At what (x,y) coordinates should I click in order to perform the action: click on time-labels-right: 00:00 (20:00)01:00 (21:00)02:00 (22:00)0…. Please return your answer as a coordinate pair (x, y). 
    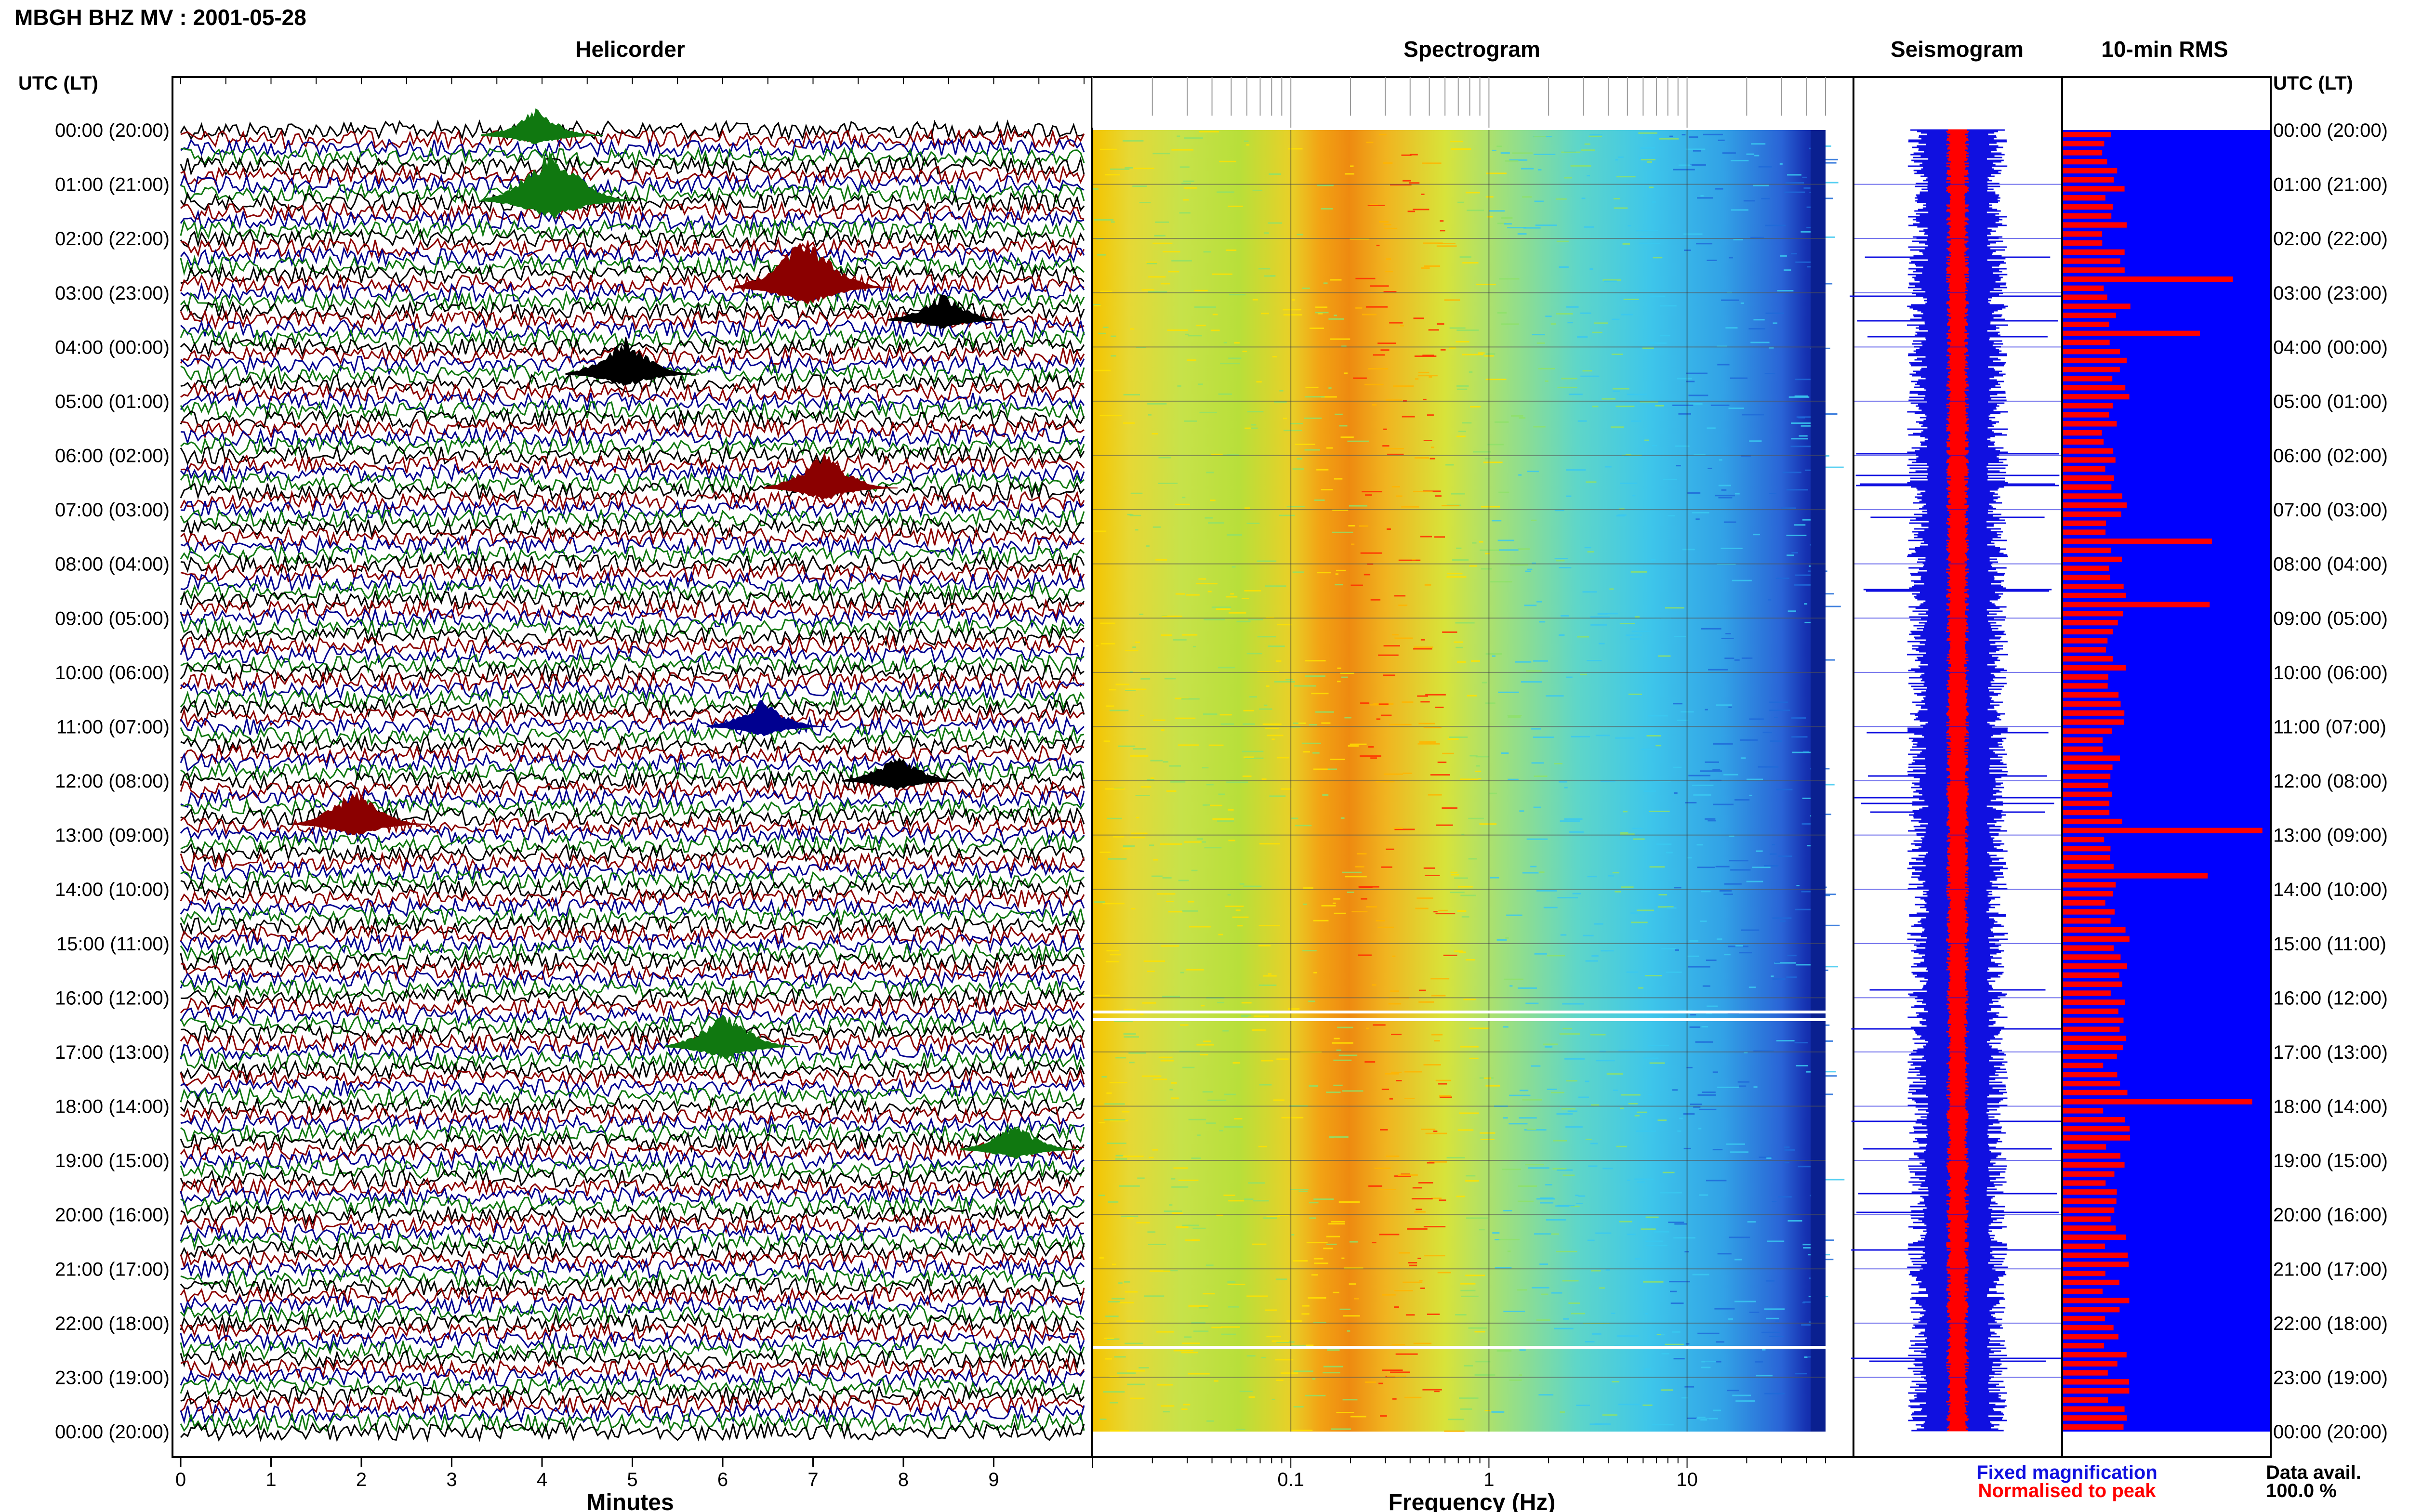
    Looking at the image, I should click on (2330, 781).